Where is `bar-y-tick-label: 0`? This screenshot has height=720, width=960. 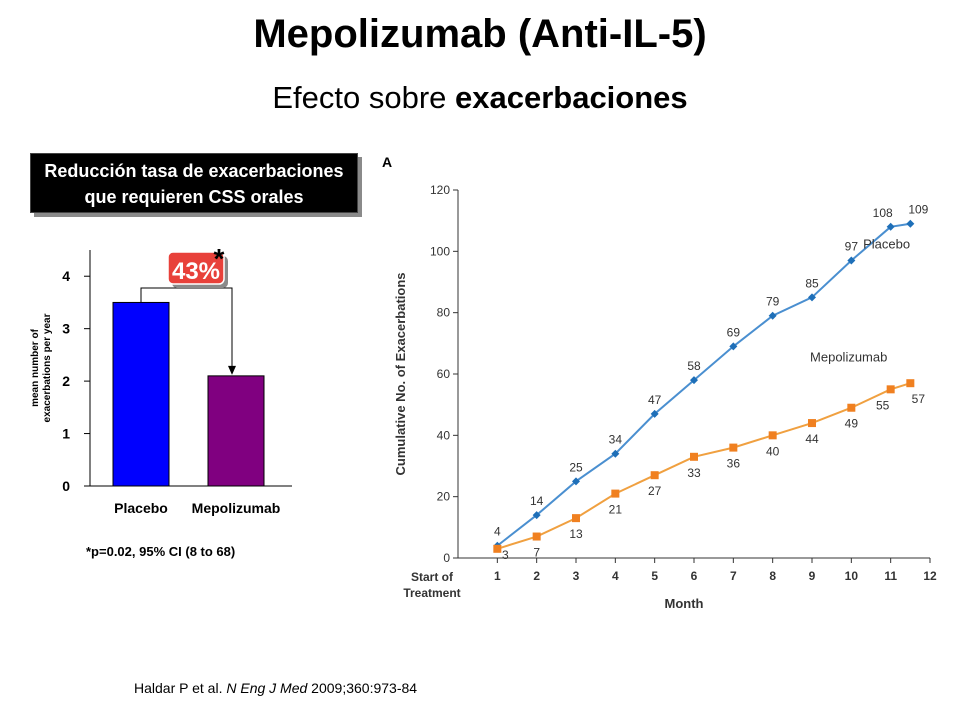
bar-y-tick-label: 0 is located at coordinates (66, 486).